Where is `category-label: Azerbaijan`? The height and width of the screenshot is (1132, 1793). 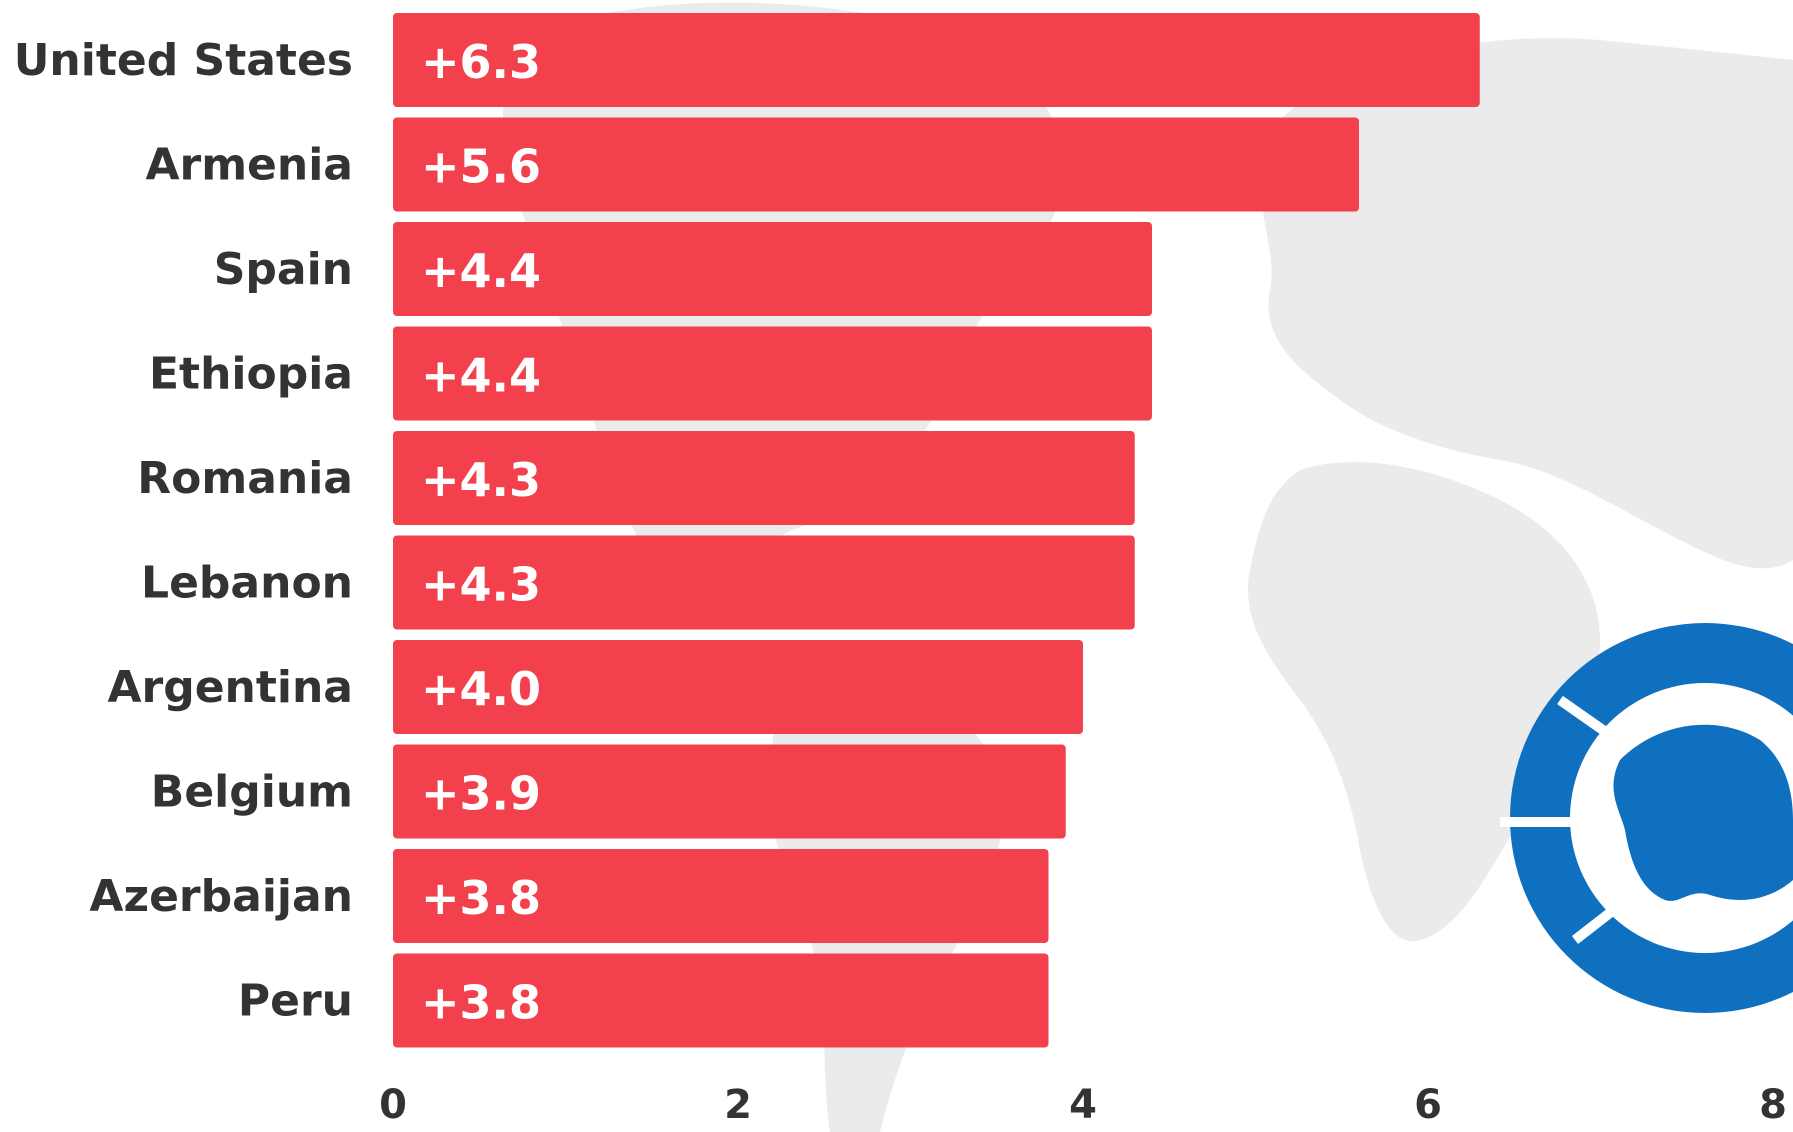
category-label: Azerbaijan is located at coordinates (221, 896).